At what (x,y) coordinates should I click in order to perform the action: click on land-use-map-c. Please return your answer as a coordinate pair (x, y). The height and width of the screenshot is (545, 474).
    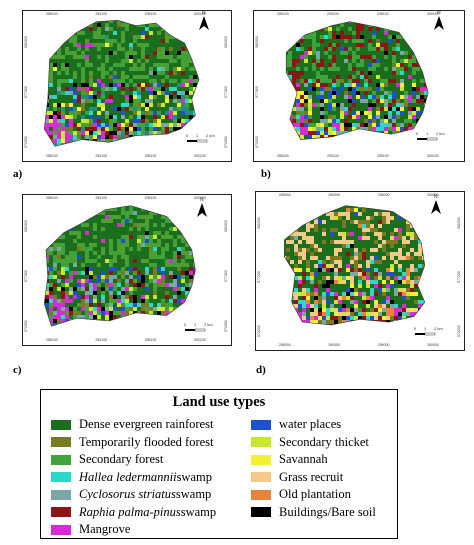
    Looking at the image, I should click on (119, 266).